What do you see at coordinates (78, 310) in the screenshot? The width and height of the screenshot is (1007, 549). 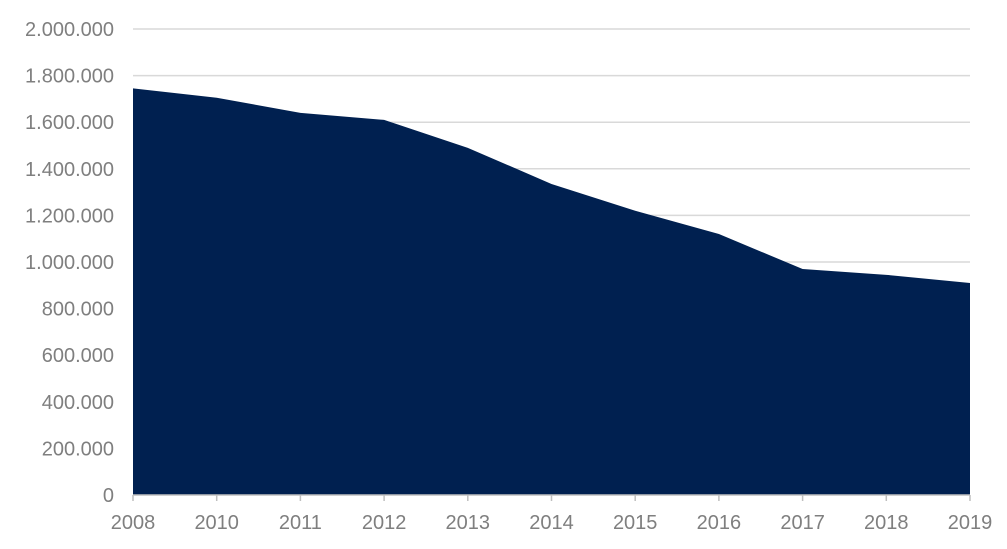 I see `y-tick-label: 800.000` at bounding box center [78, 310].